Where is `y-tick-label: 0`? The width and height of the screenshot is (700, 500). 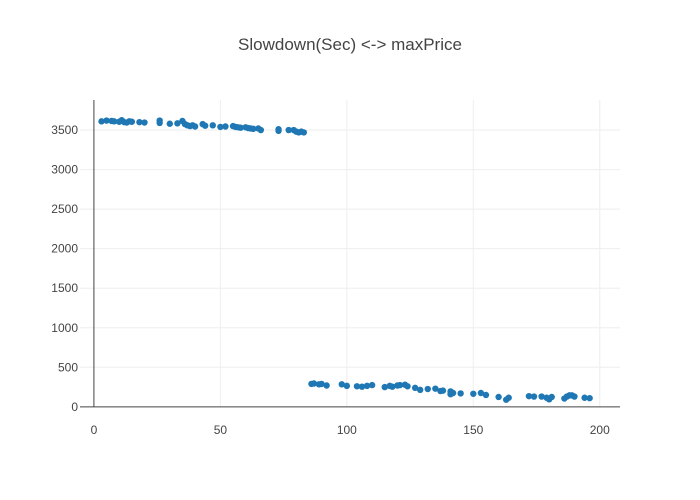 y-tick-label: 0 is located at coordinates (74, 407).